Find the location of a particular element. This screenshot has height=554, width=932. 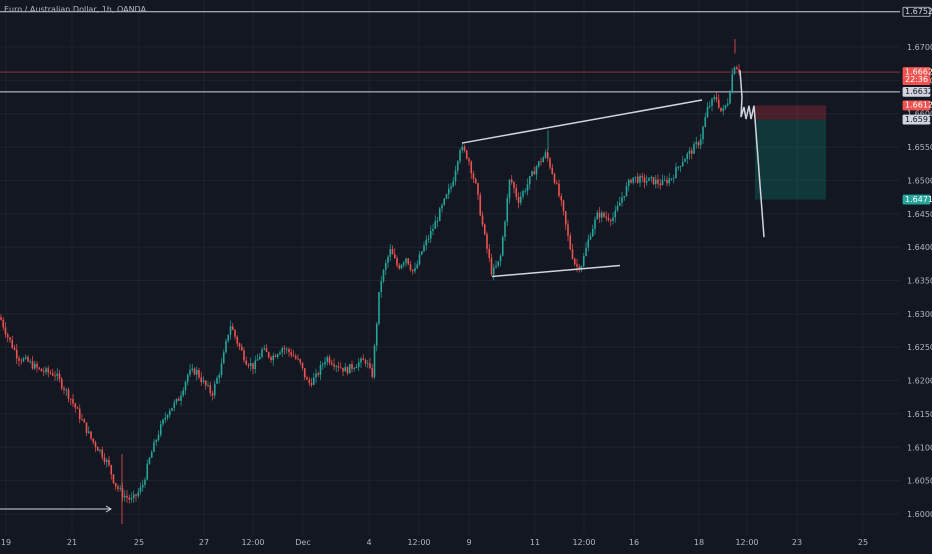

time-tick-label: 27 is located at coordinates (204, 542).